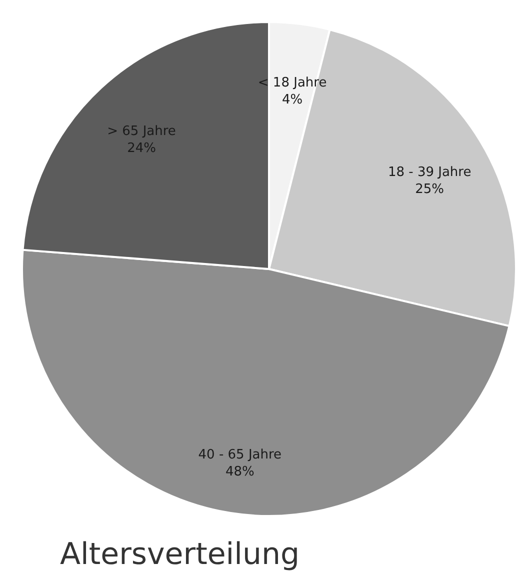  I want to click on data-label: 48%, so click(239, 472).